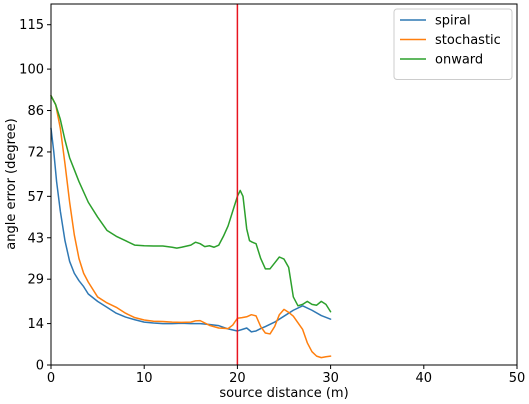 This screenshot has height=404, width=529. Describe the element at coordinates (35, 238) in the screenshot. I see `y-tick-label: 43` at that location.